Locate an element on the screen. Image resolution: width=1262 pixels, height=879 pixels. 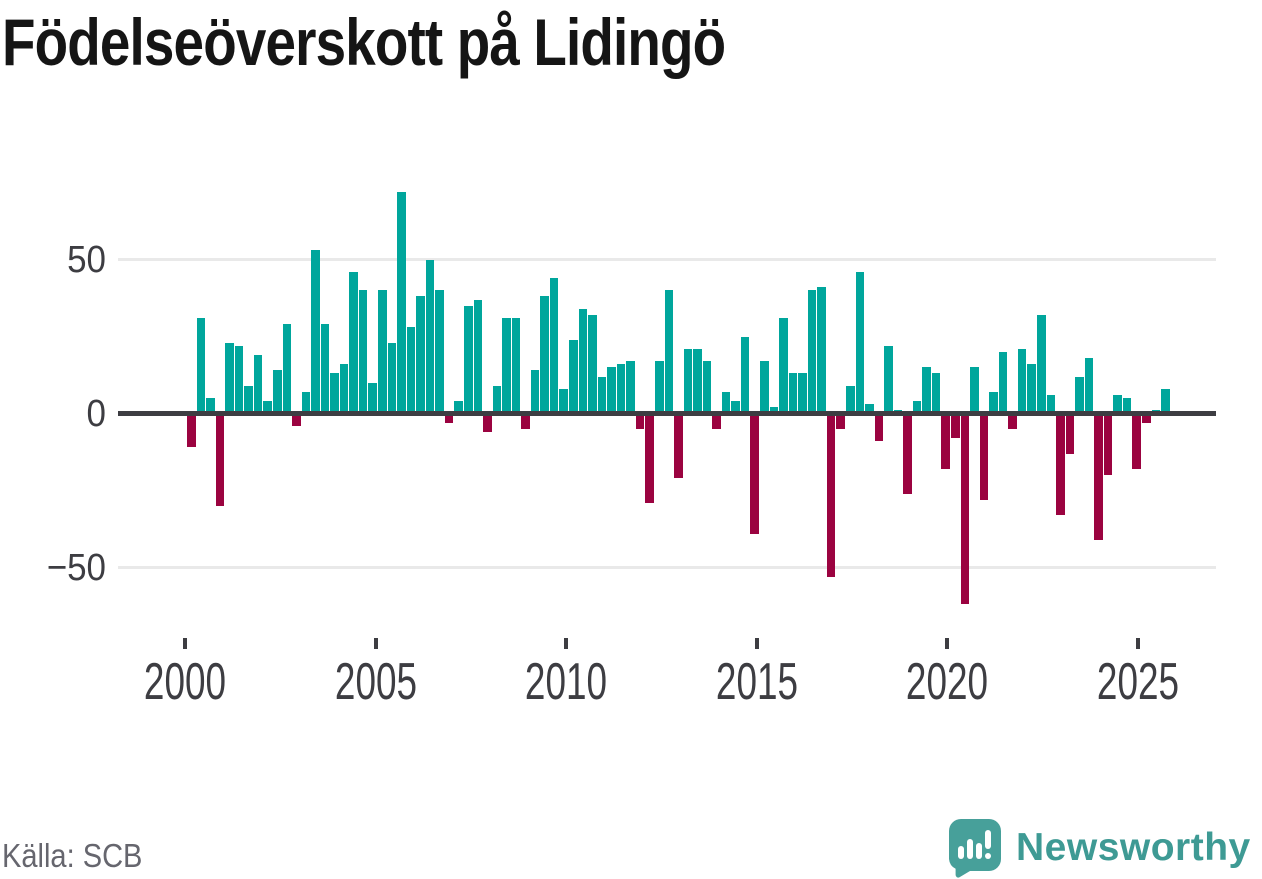
bar-2000-Q2 is located at coordinates (201, 366).